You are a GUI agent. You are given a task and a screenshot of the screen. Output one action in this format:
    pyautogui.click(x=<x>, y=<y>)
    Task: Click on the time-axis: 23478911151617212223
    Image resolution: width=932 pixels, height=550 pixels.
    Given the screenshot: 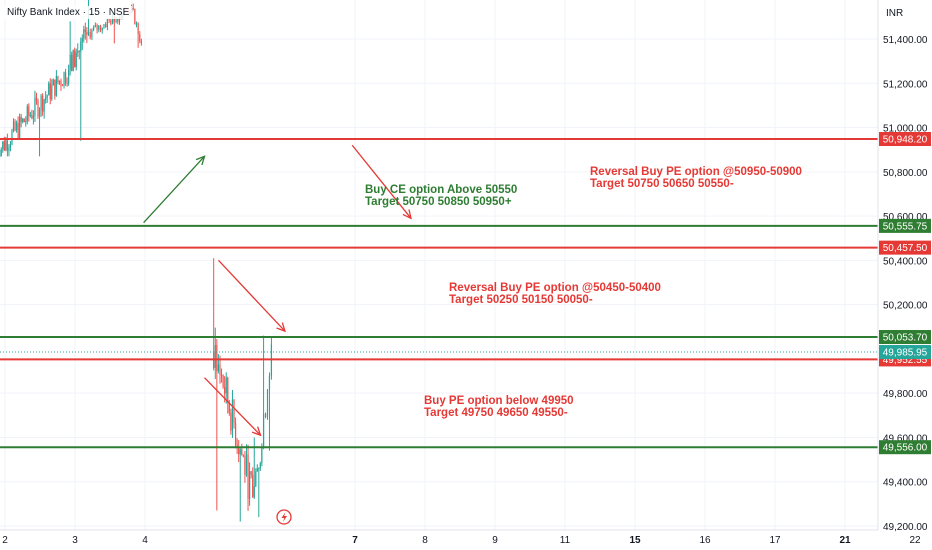 What is the action you would take?
    pyautogui.click(x=467, y=540)
    